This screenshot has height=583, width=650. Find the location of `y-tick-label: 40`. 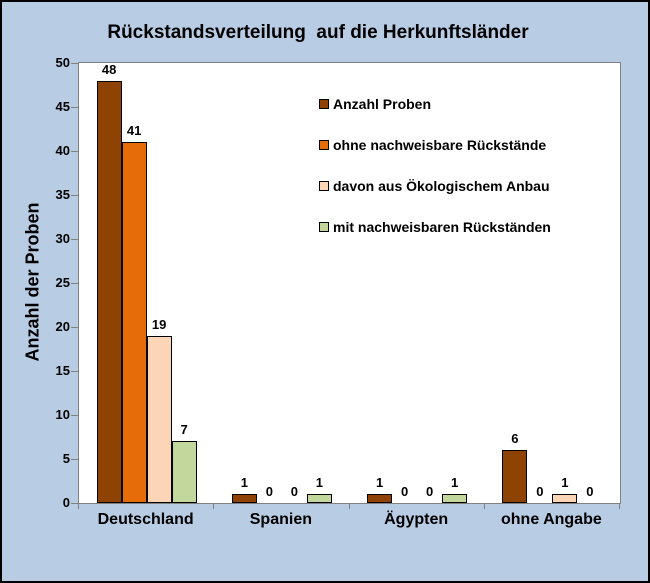

y-tick-label: 40 is located at coordinates (62, 150).